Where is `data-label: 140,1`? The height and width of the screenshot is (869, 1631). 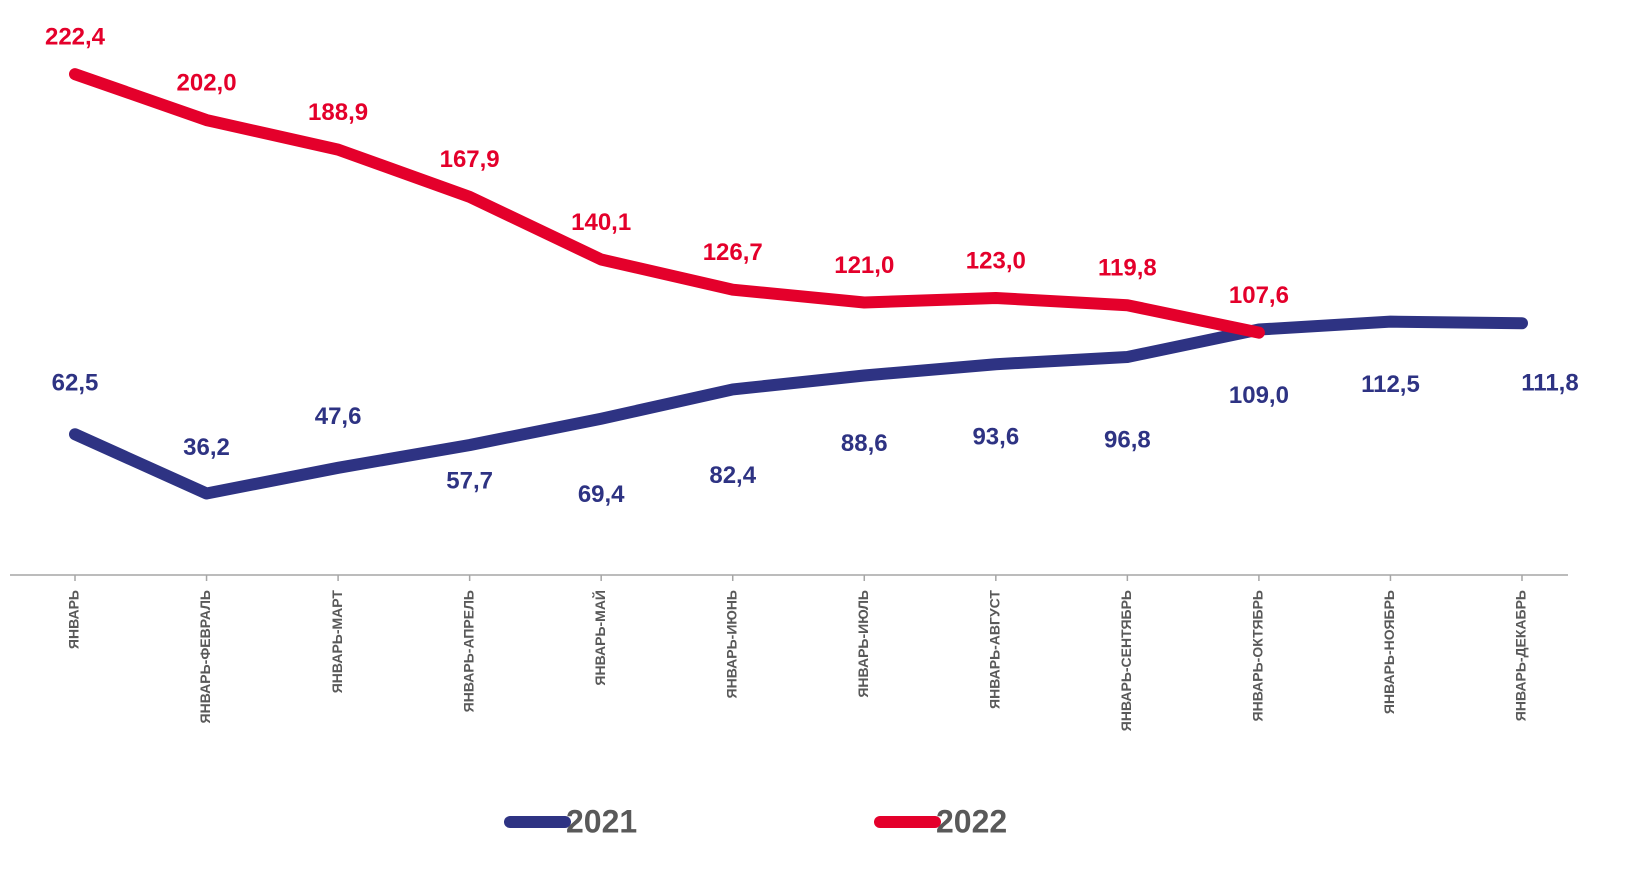 data-label: 140,1 is located at coordinates (601, 222).